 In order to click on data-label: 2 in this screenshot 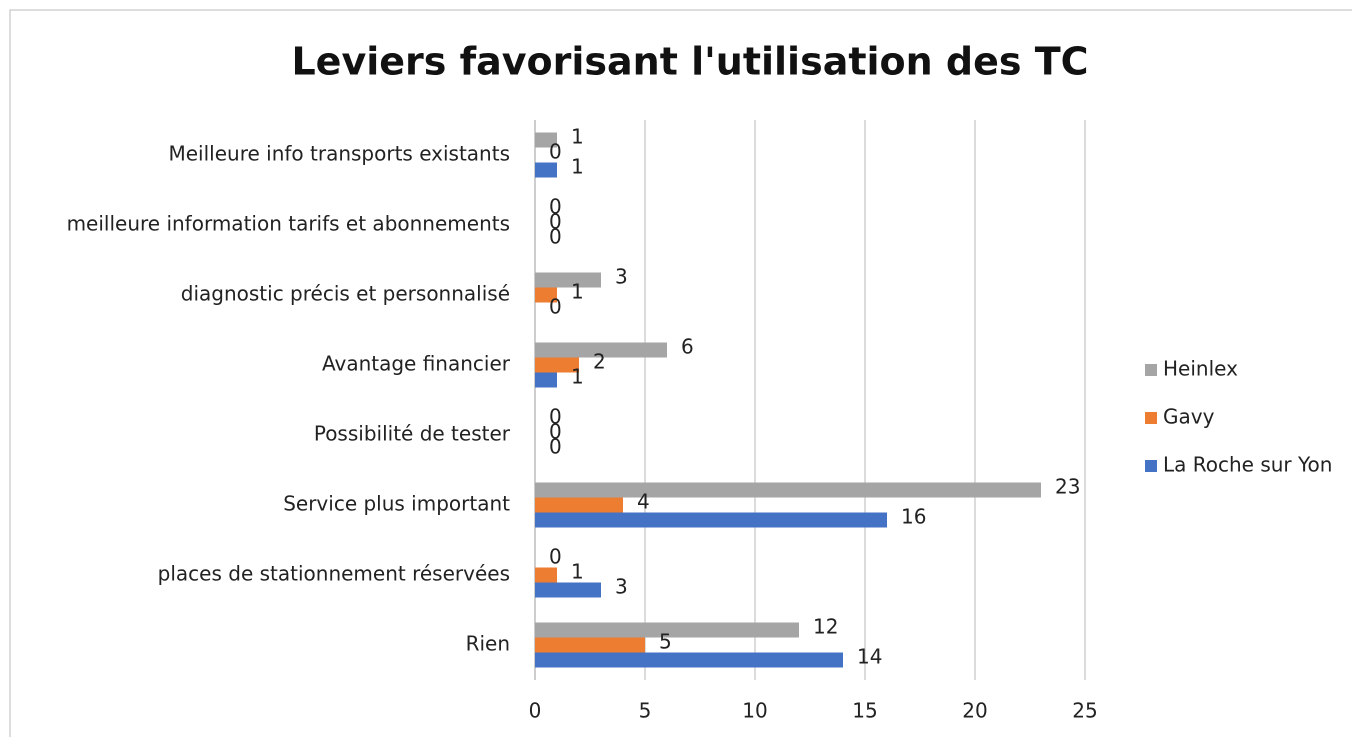, I will do `click(599, 362)`.